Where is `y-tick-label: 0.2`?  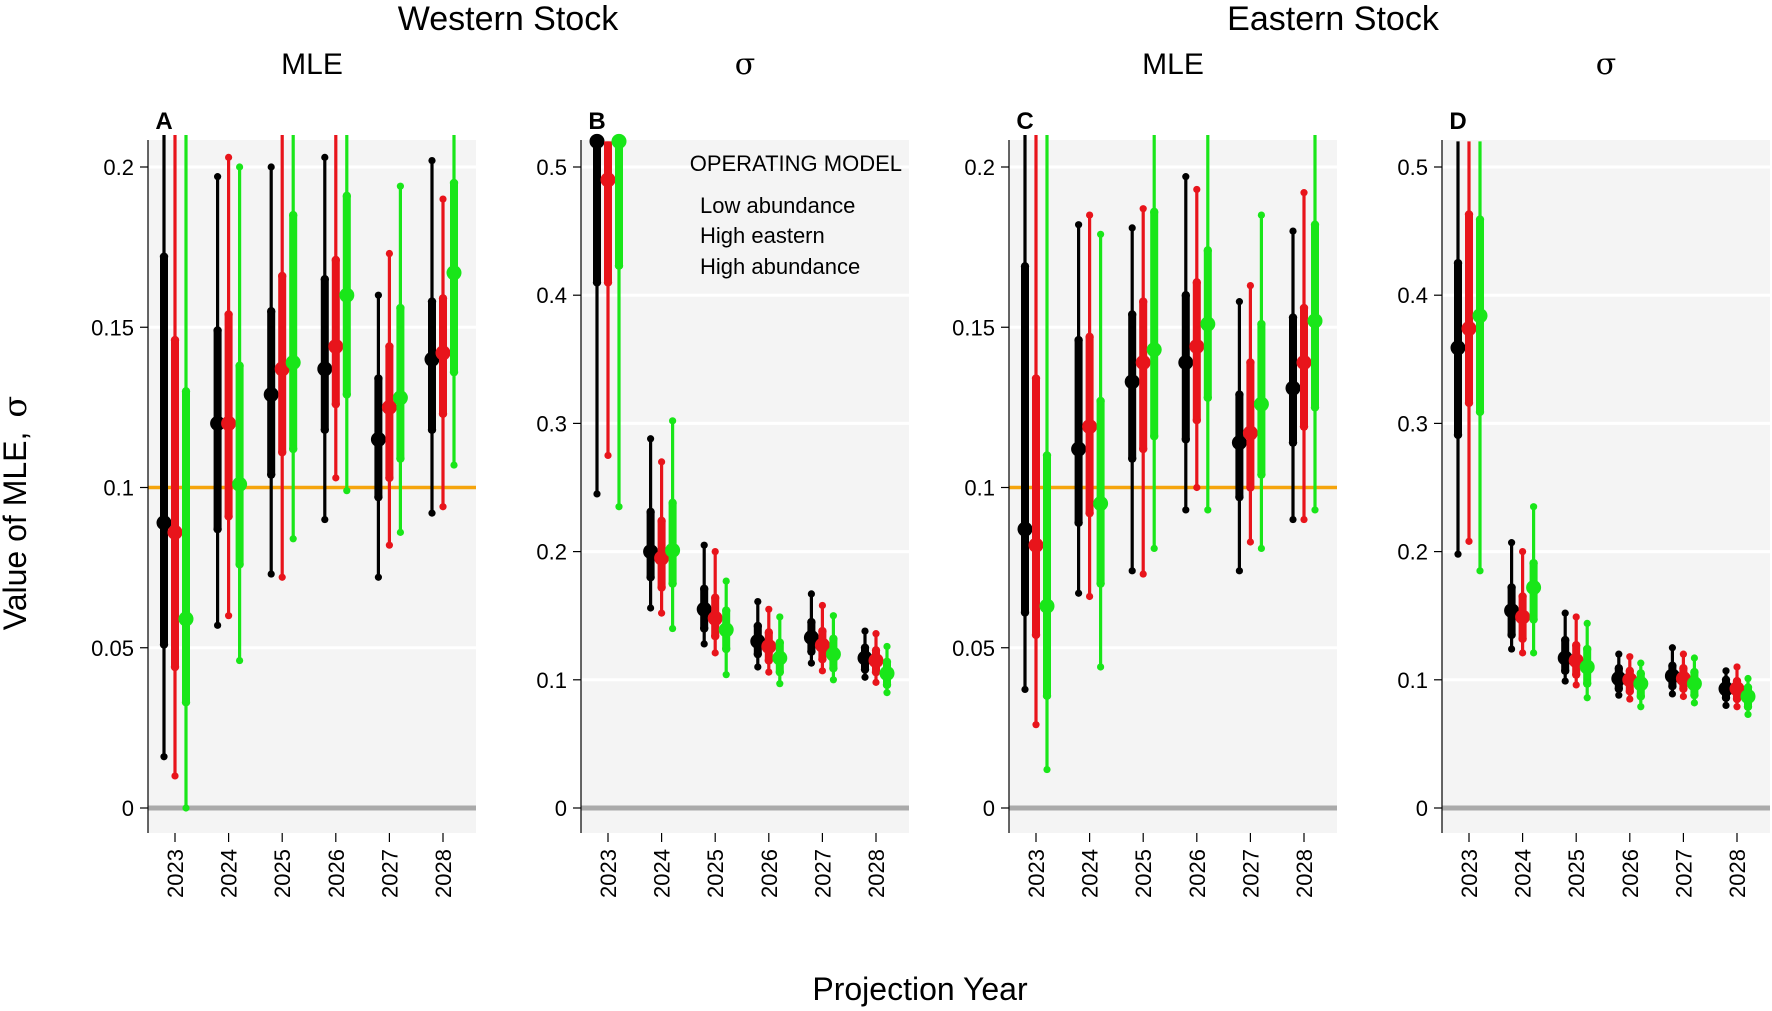 y-tick-label: 0.2 is located at coordinates (551, 552).